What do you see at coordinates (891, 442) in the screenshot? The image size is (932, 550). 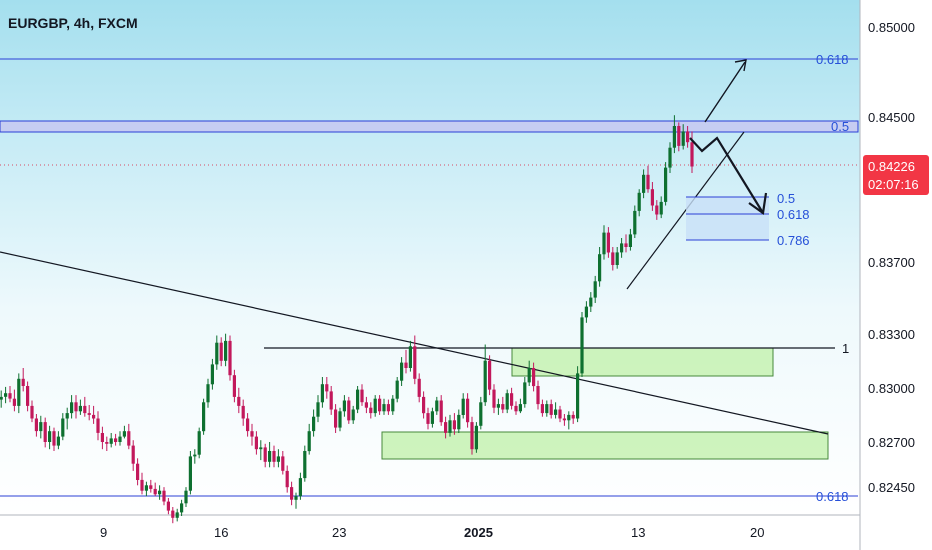 I see `price-tick: 0.82700` at bounding box center [891, 442].